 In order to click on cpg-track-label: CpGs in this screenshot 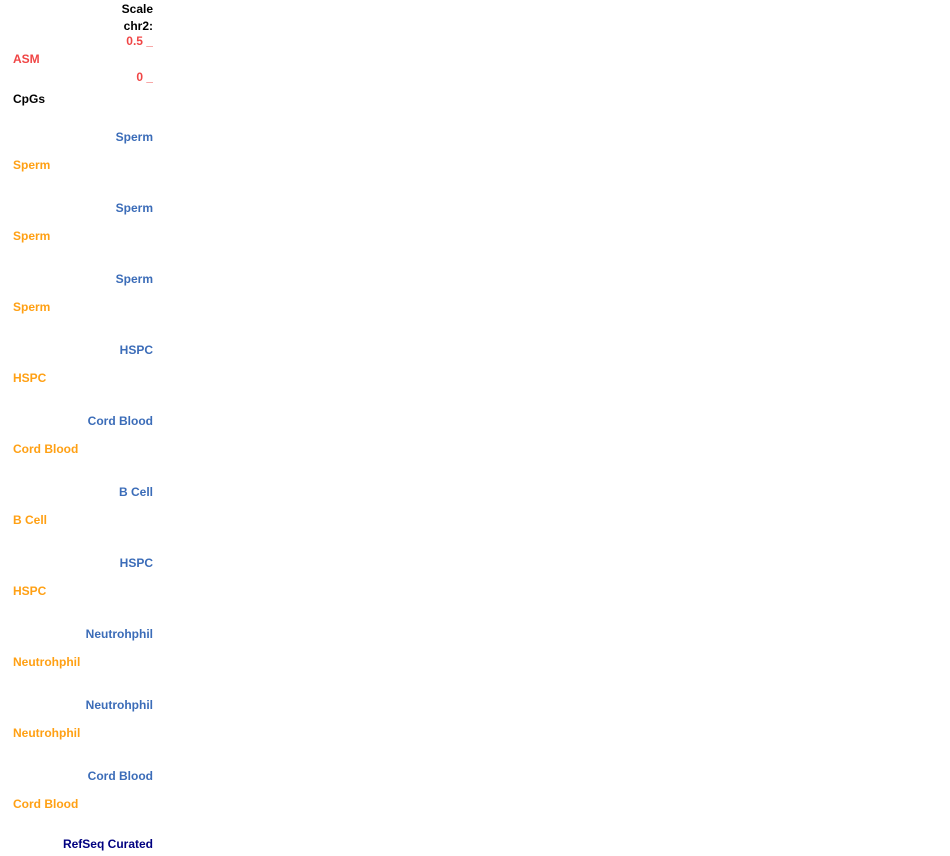, I will do `click(29, 99)`.